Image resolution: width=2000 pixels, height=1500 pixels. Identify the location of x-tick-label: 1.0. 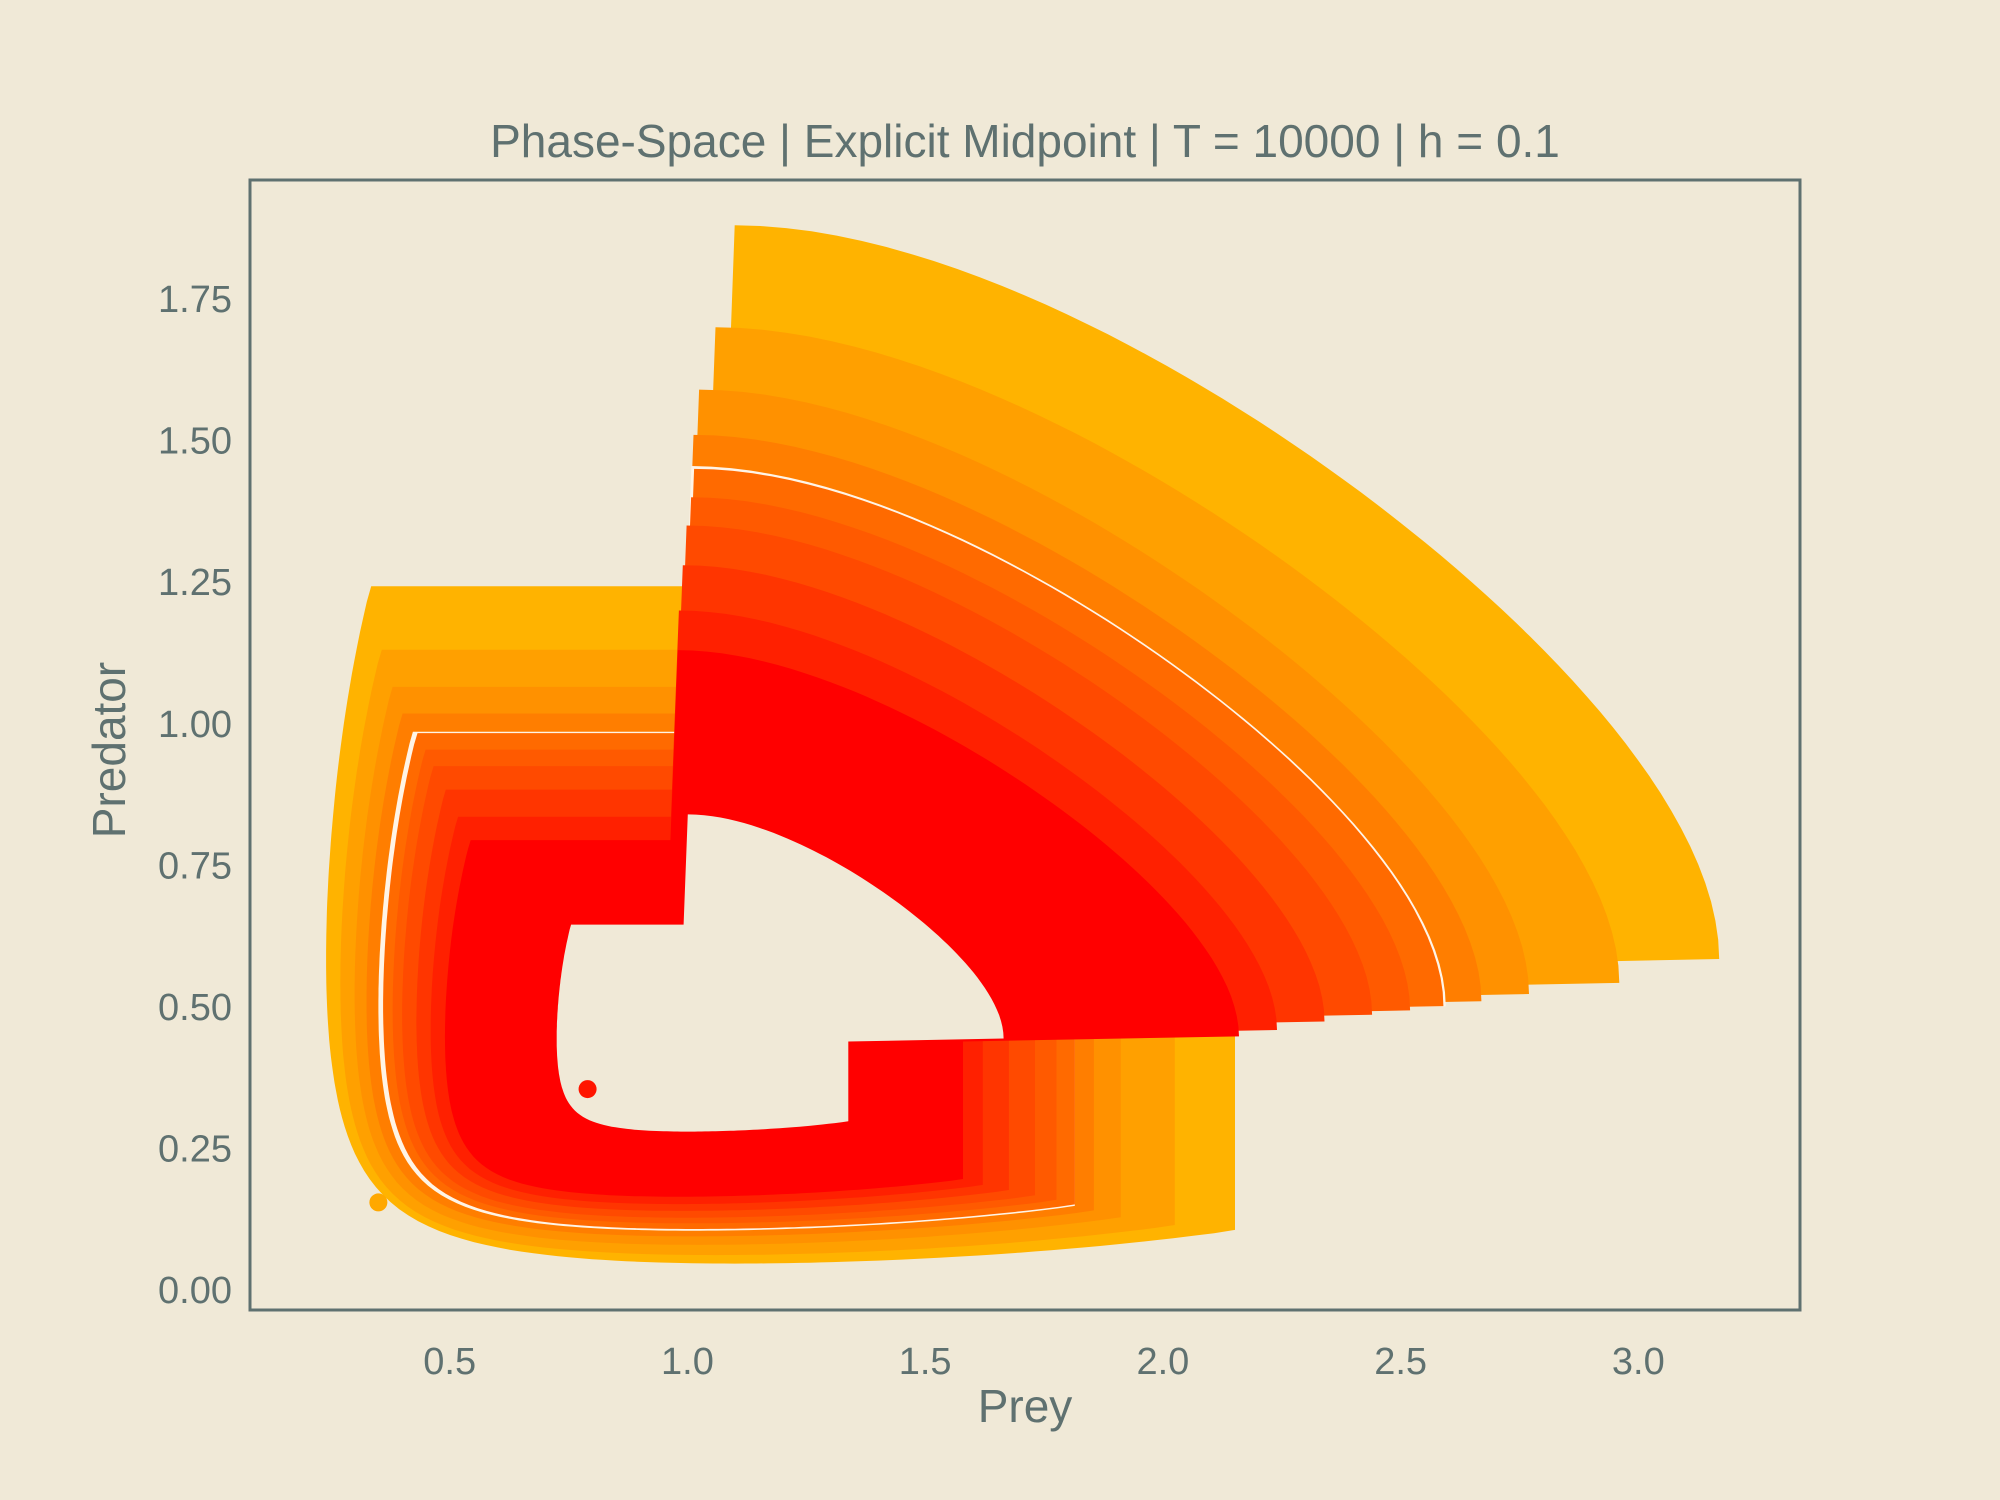
(687, 1362).